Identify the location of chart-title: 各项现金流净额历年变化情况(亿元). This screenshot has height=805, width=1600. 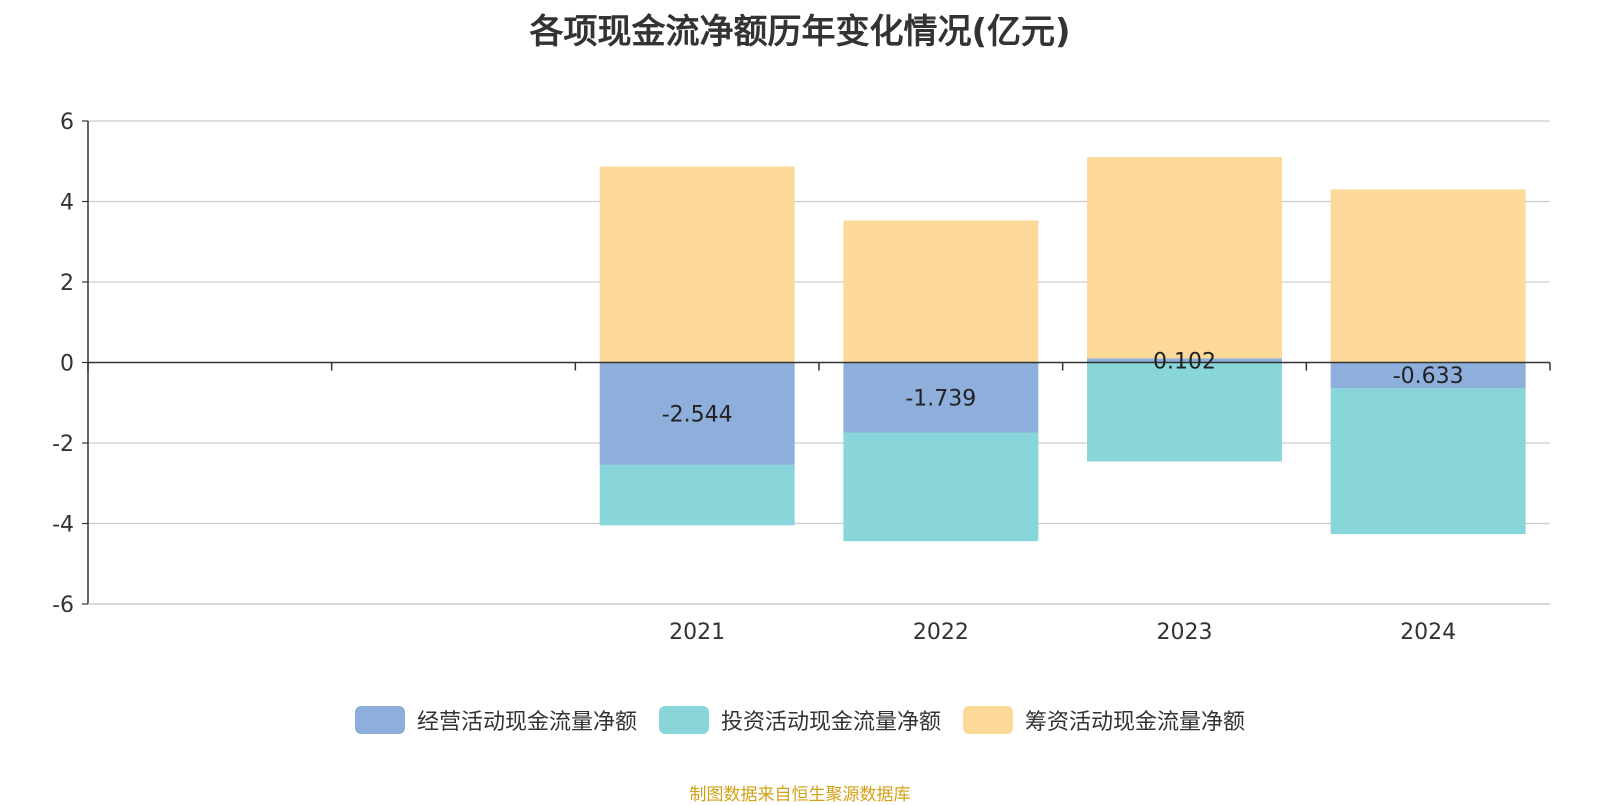
(800, 32).